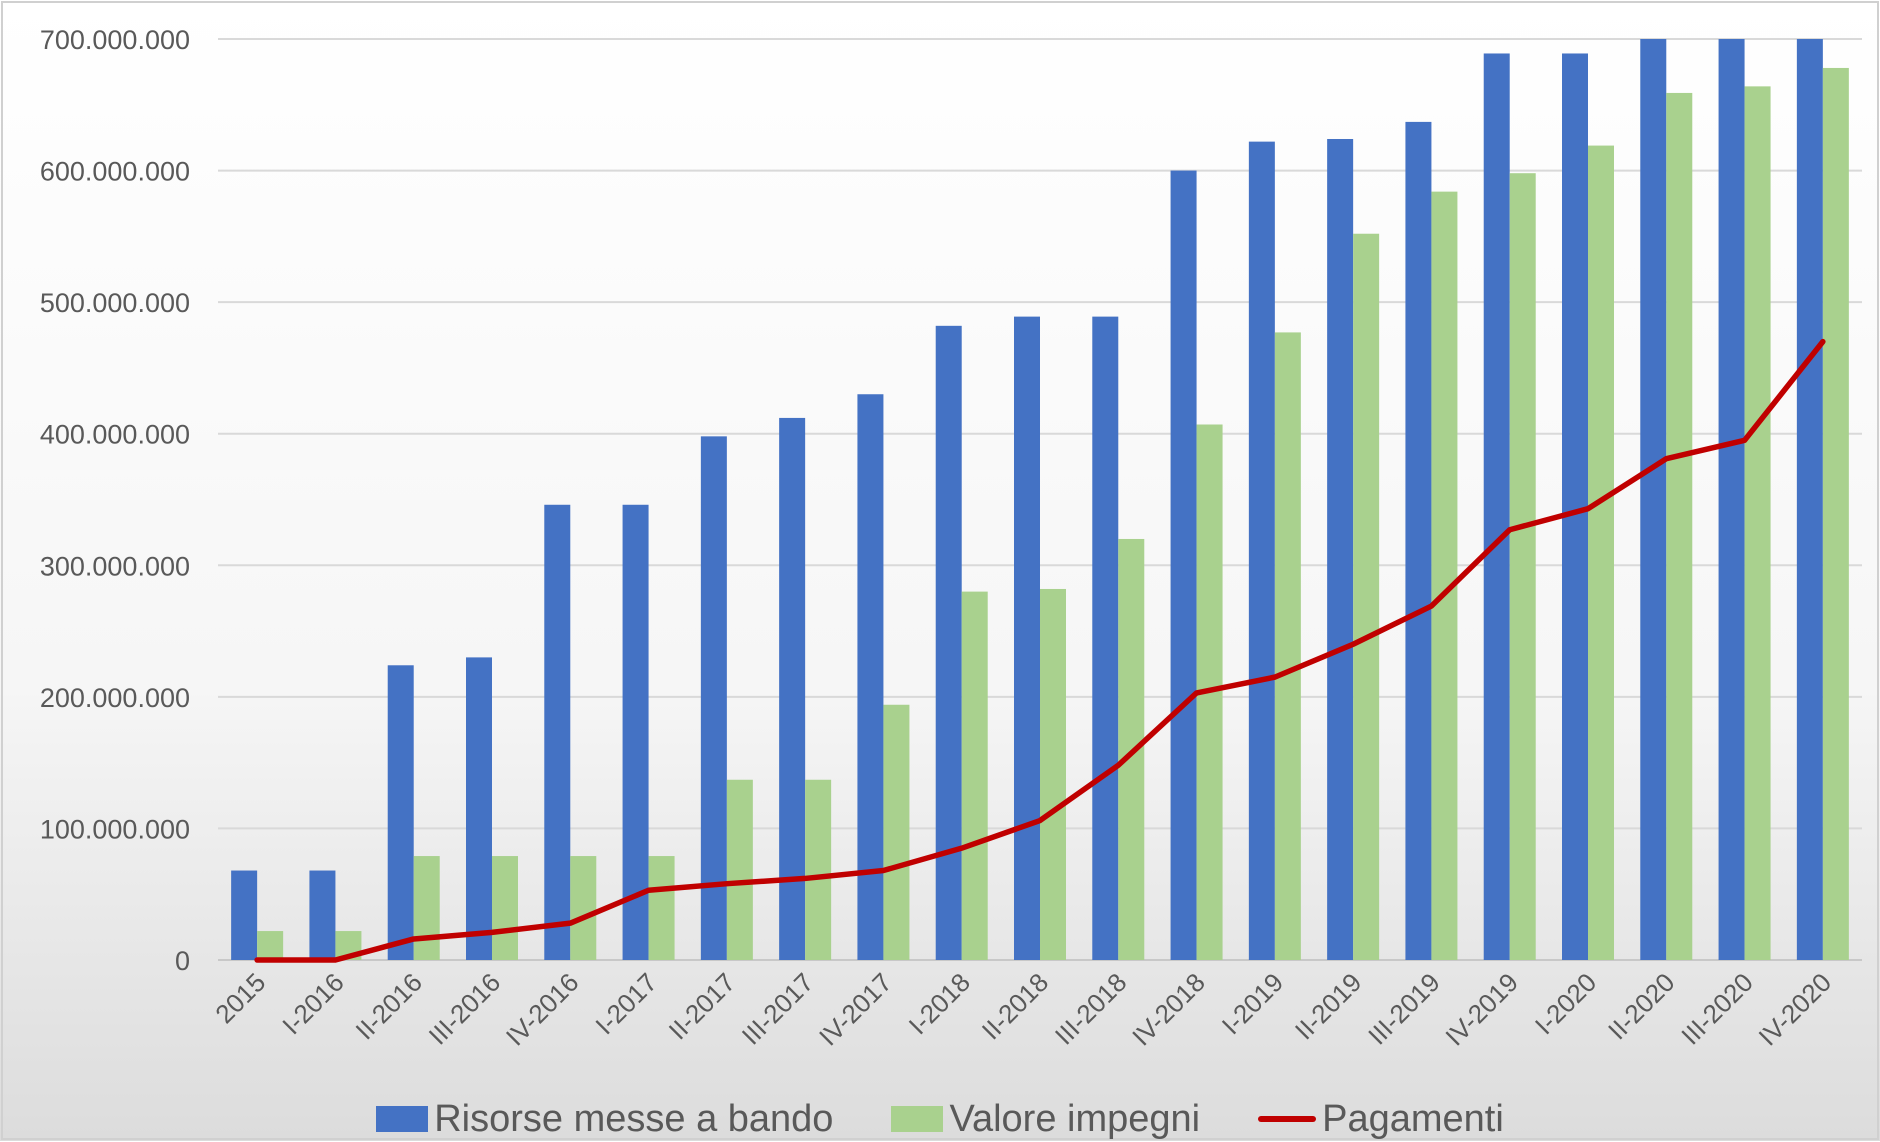 The height and width of the screenshot is (1142, 1880). Describe the element at coordinates (1404, 1009) in the screenshot. I see `x-tick-label: III-2019` at that location.